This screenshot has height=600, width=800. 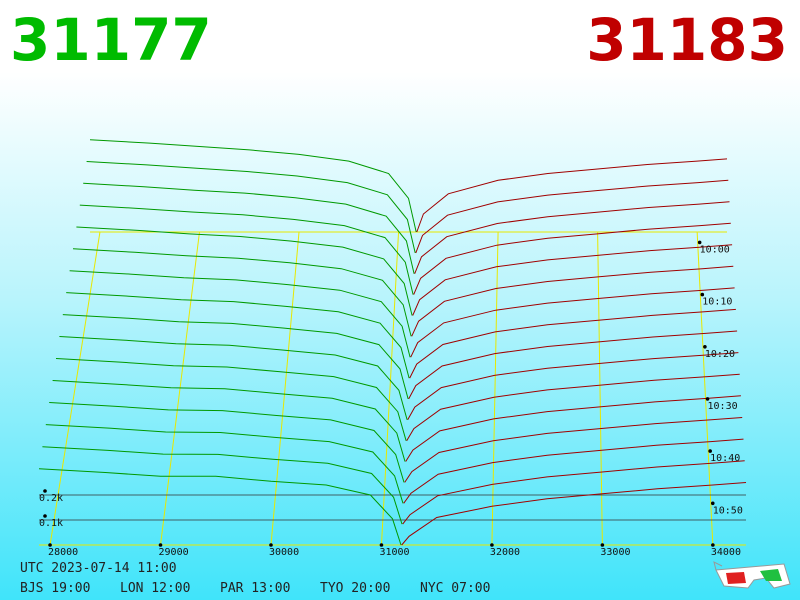 I want to click on city-time: BJS 19:00, so click(x=55, y=588).